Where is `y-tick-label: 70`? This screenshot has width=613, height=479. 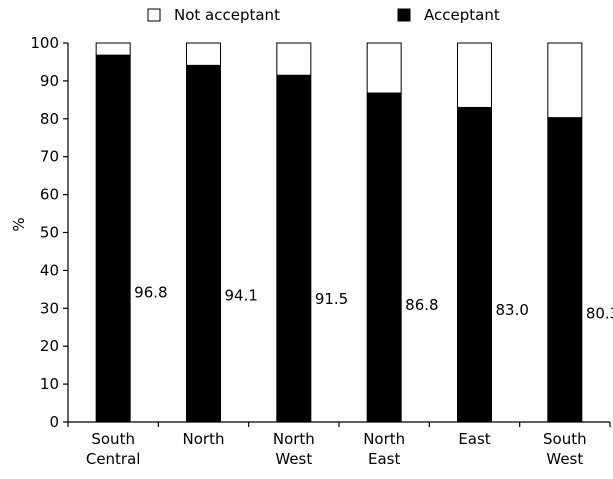
y-tick-label: 70 is located at coordinates (49, 157).